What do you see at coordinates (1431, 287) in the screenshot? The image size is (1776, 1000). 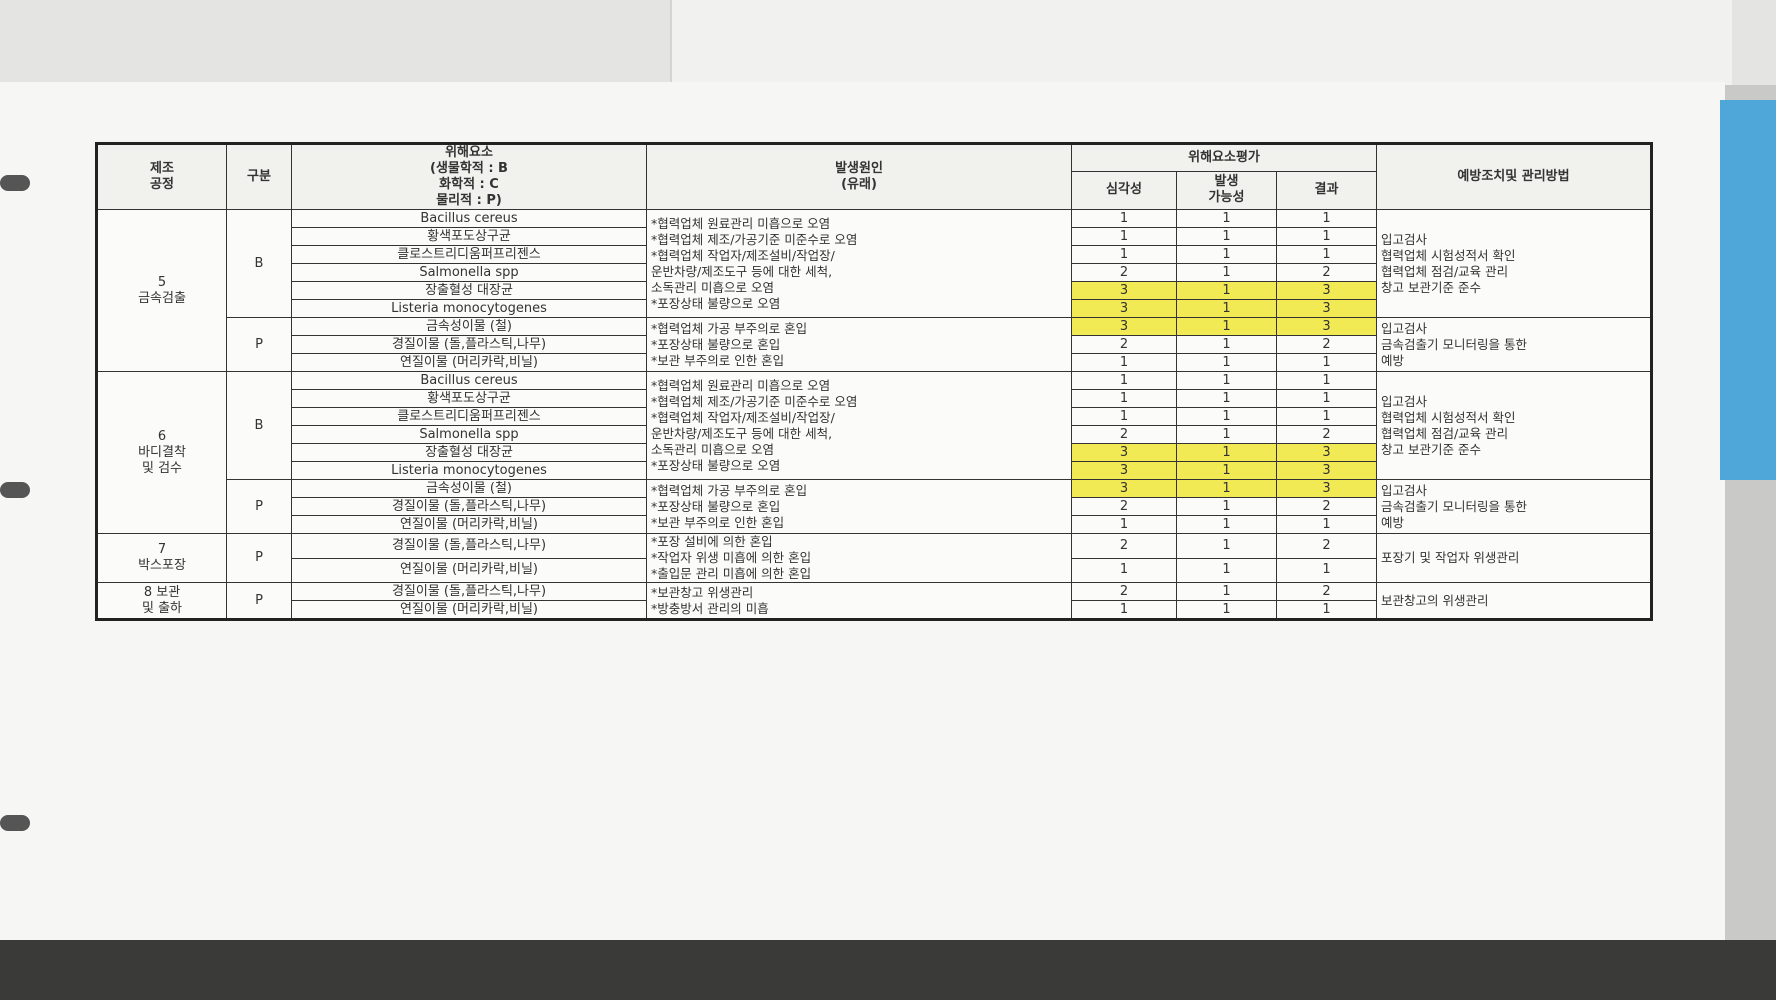 I see `text-line: 창고 보관기준 준수` at bounding box center [1431, 287].